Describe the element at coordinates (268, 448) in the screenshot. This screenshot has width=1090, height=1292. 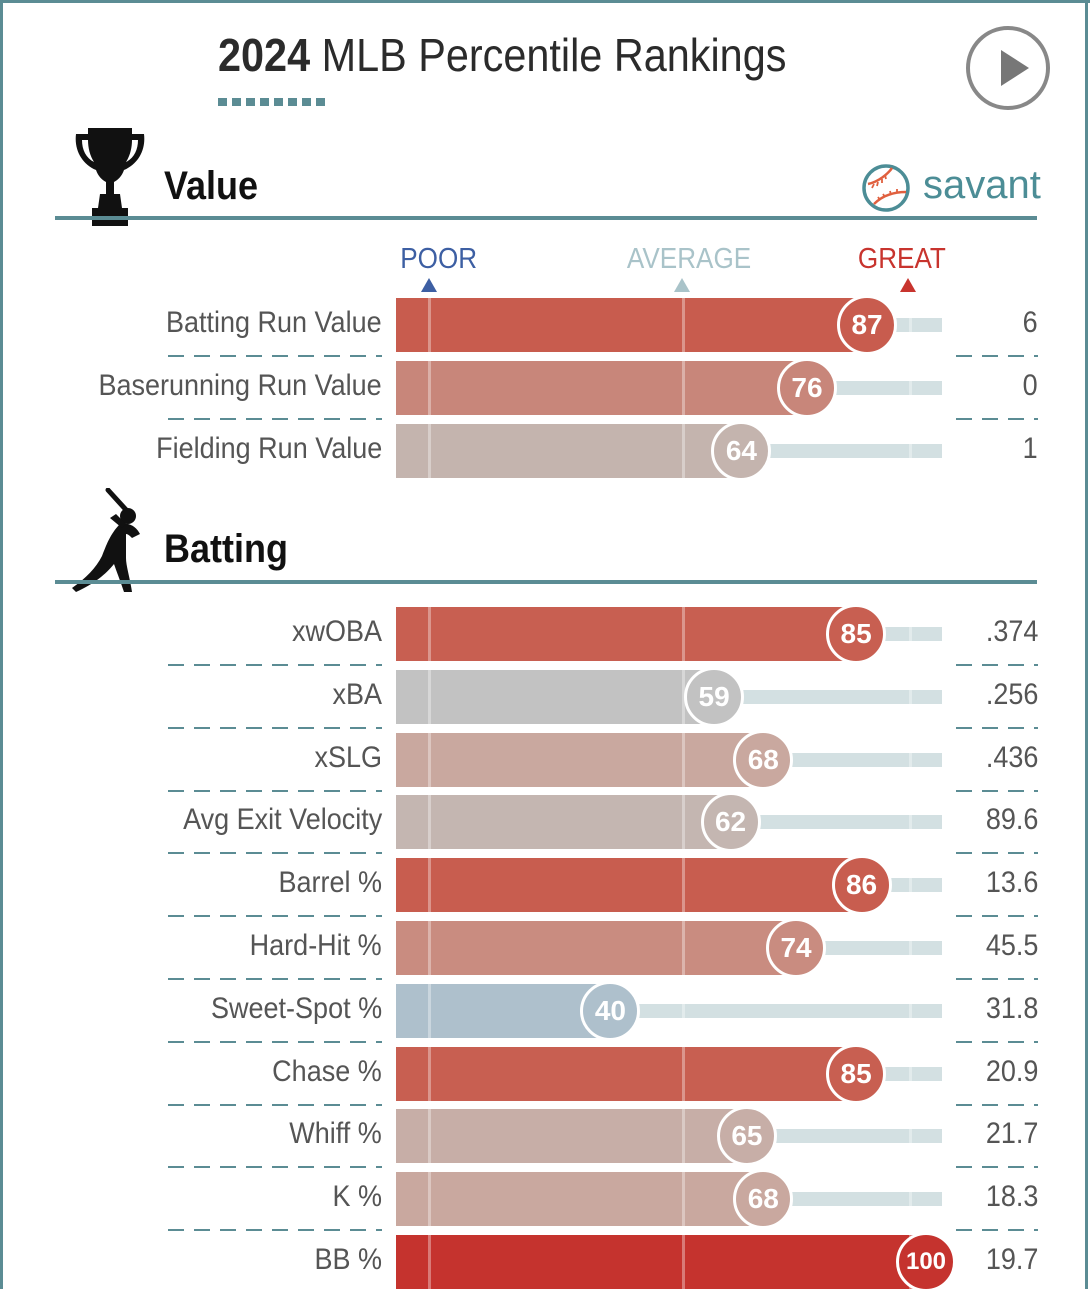
I see `metric-label: Fielding Run Value` at that location.